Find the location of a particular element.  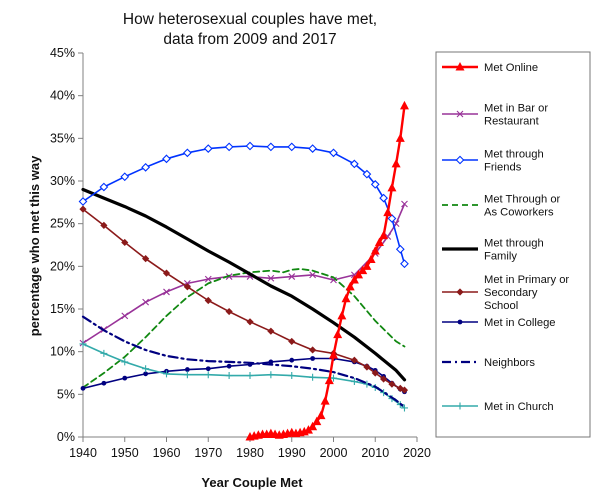

y-tick-label: 45% is located at coordinates (62, 53).